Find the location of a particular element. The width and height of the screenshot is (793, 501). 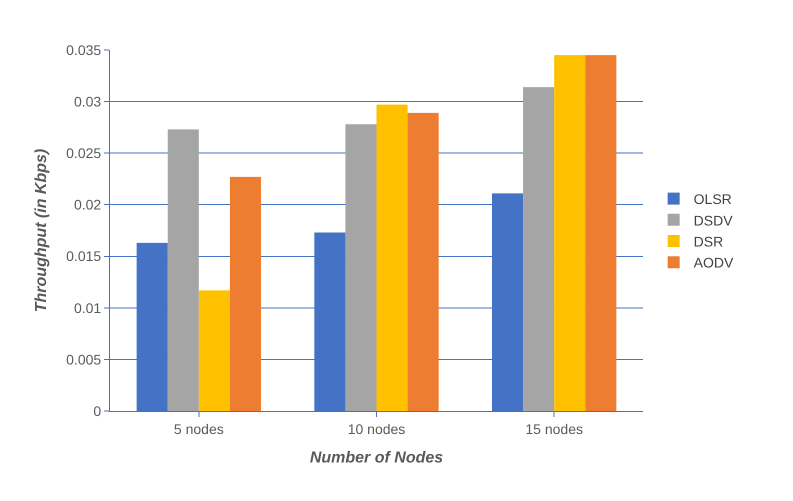

x-tick-label: 10 nodes is located at coordinates (377, 428).